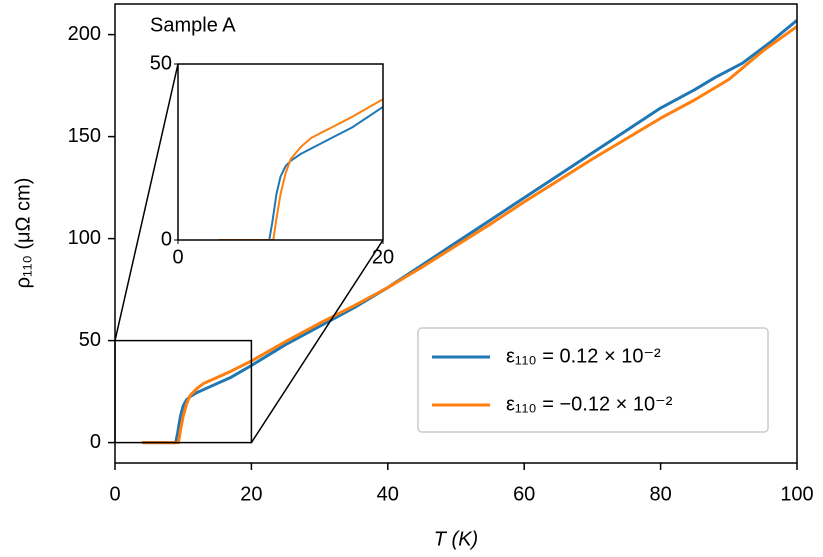 This screenshot has width=823, height=557. Describe the element at coordinates (251, 494) in the screenshot. I see `x-tick-label: 20` at that location.